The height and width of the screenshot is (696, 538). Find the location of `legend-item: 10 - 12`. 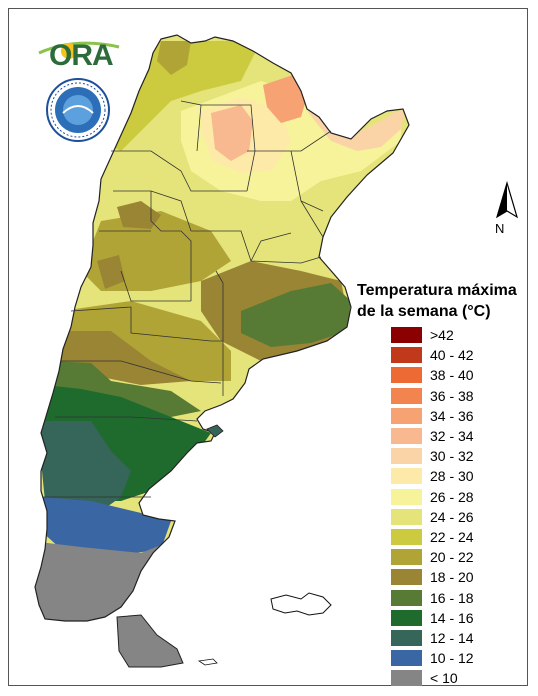

legend-item: 10 - 12 is located at coordinates (461, 658).